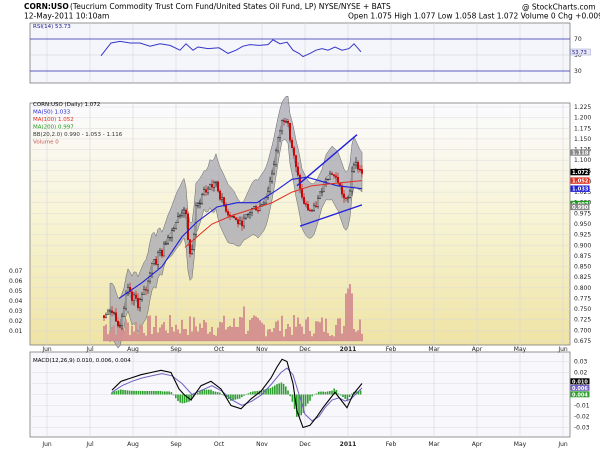 This screenshot has width=600, height=454. What do you see at coordinates (16, 271) in the screenshot?
I see `volume-y-tick: 0.07` at bounding box center [16, 271].